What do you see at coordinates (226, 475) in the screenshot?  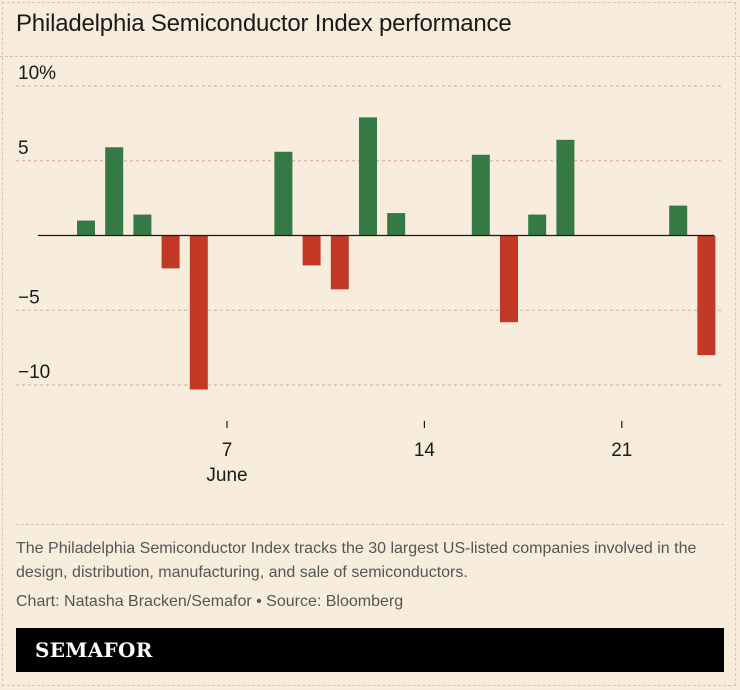 I see `x-tick-sublabel: June` at bounding box center [226, 475].